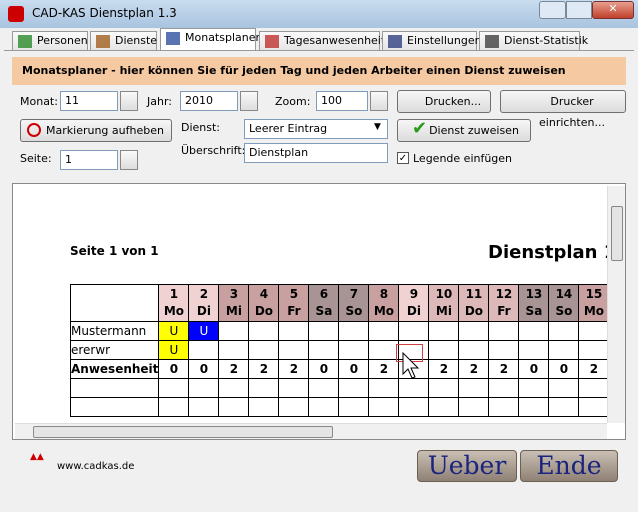 The height and width of the screenshot is (512, 638). I want to click on close-button: ✕, so click(613, 10).